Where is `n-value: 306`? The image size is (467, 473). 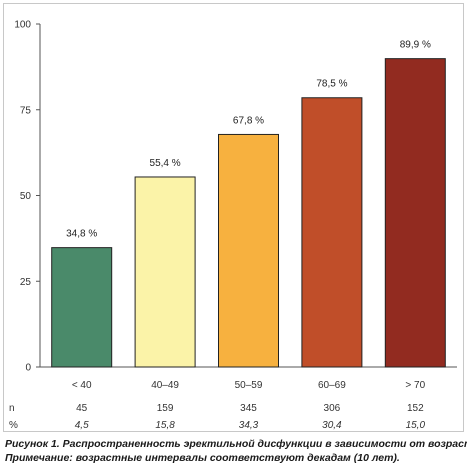
n-value: 306 is located at coordinates (332, 408).